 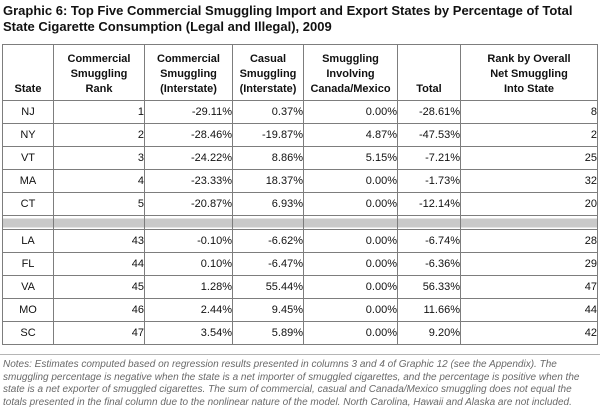 What do you see at coordinates (28, 287) in the screenshot?
I see `cell-state: VA` at bounding box center [28, 287].